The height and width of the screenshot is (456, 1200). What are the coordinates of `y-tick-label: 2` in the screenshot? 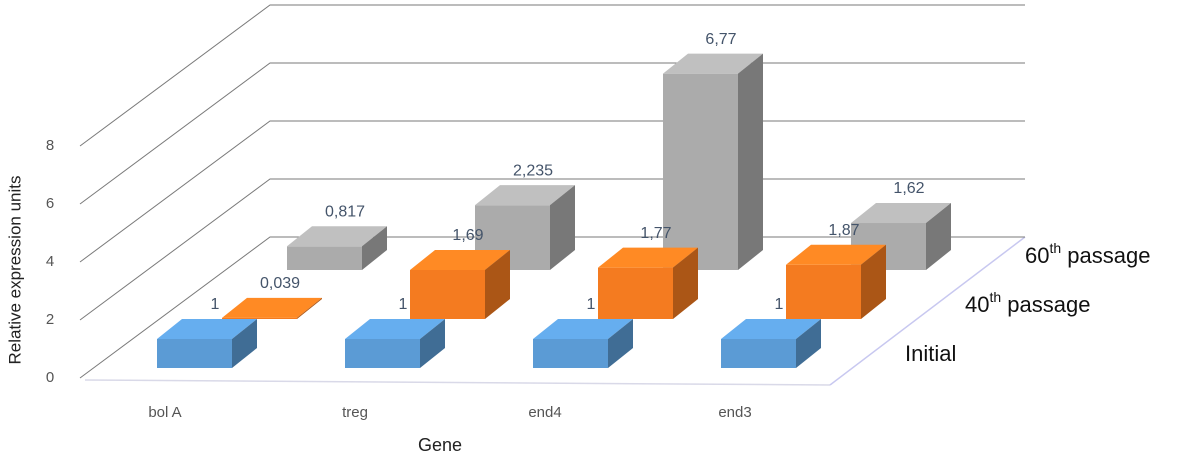 It's located at (50, 319).